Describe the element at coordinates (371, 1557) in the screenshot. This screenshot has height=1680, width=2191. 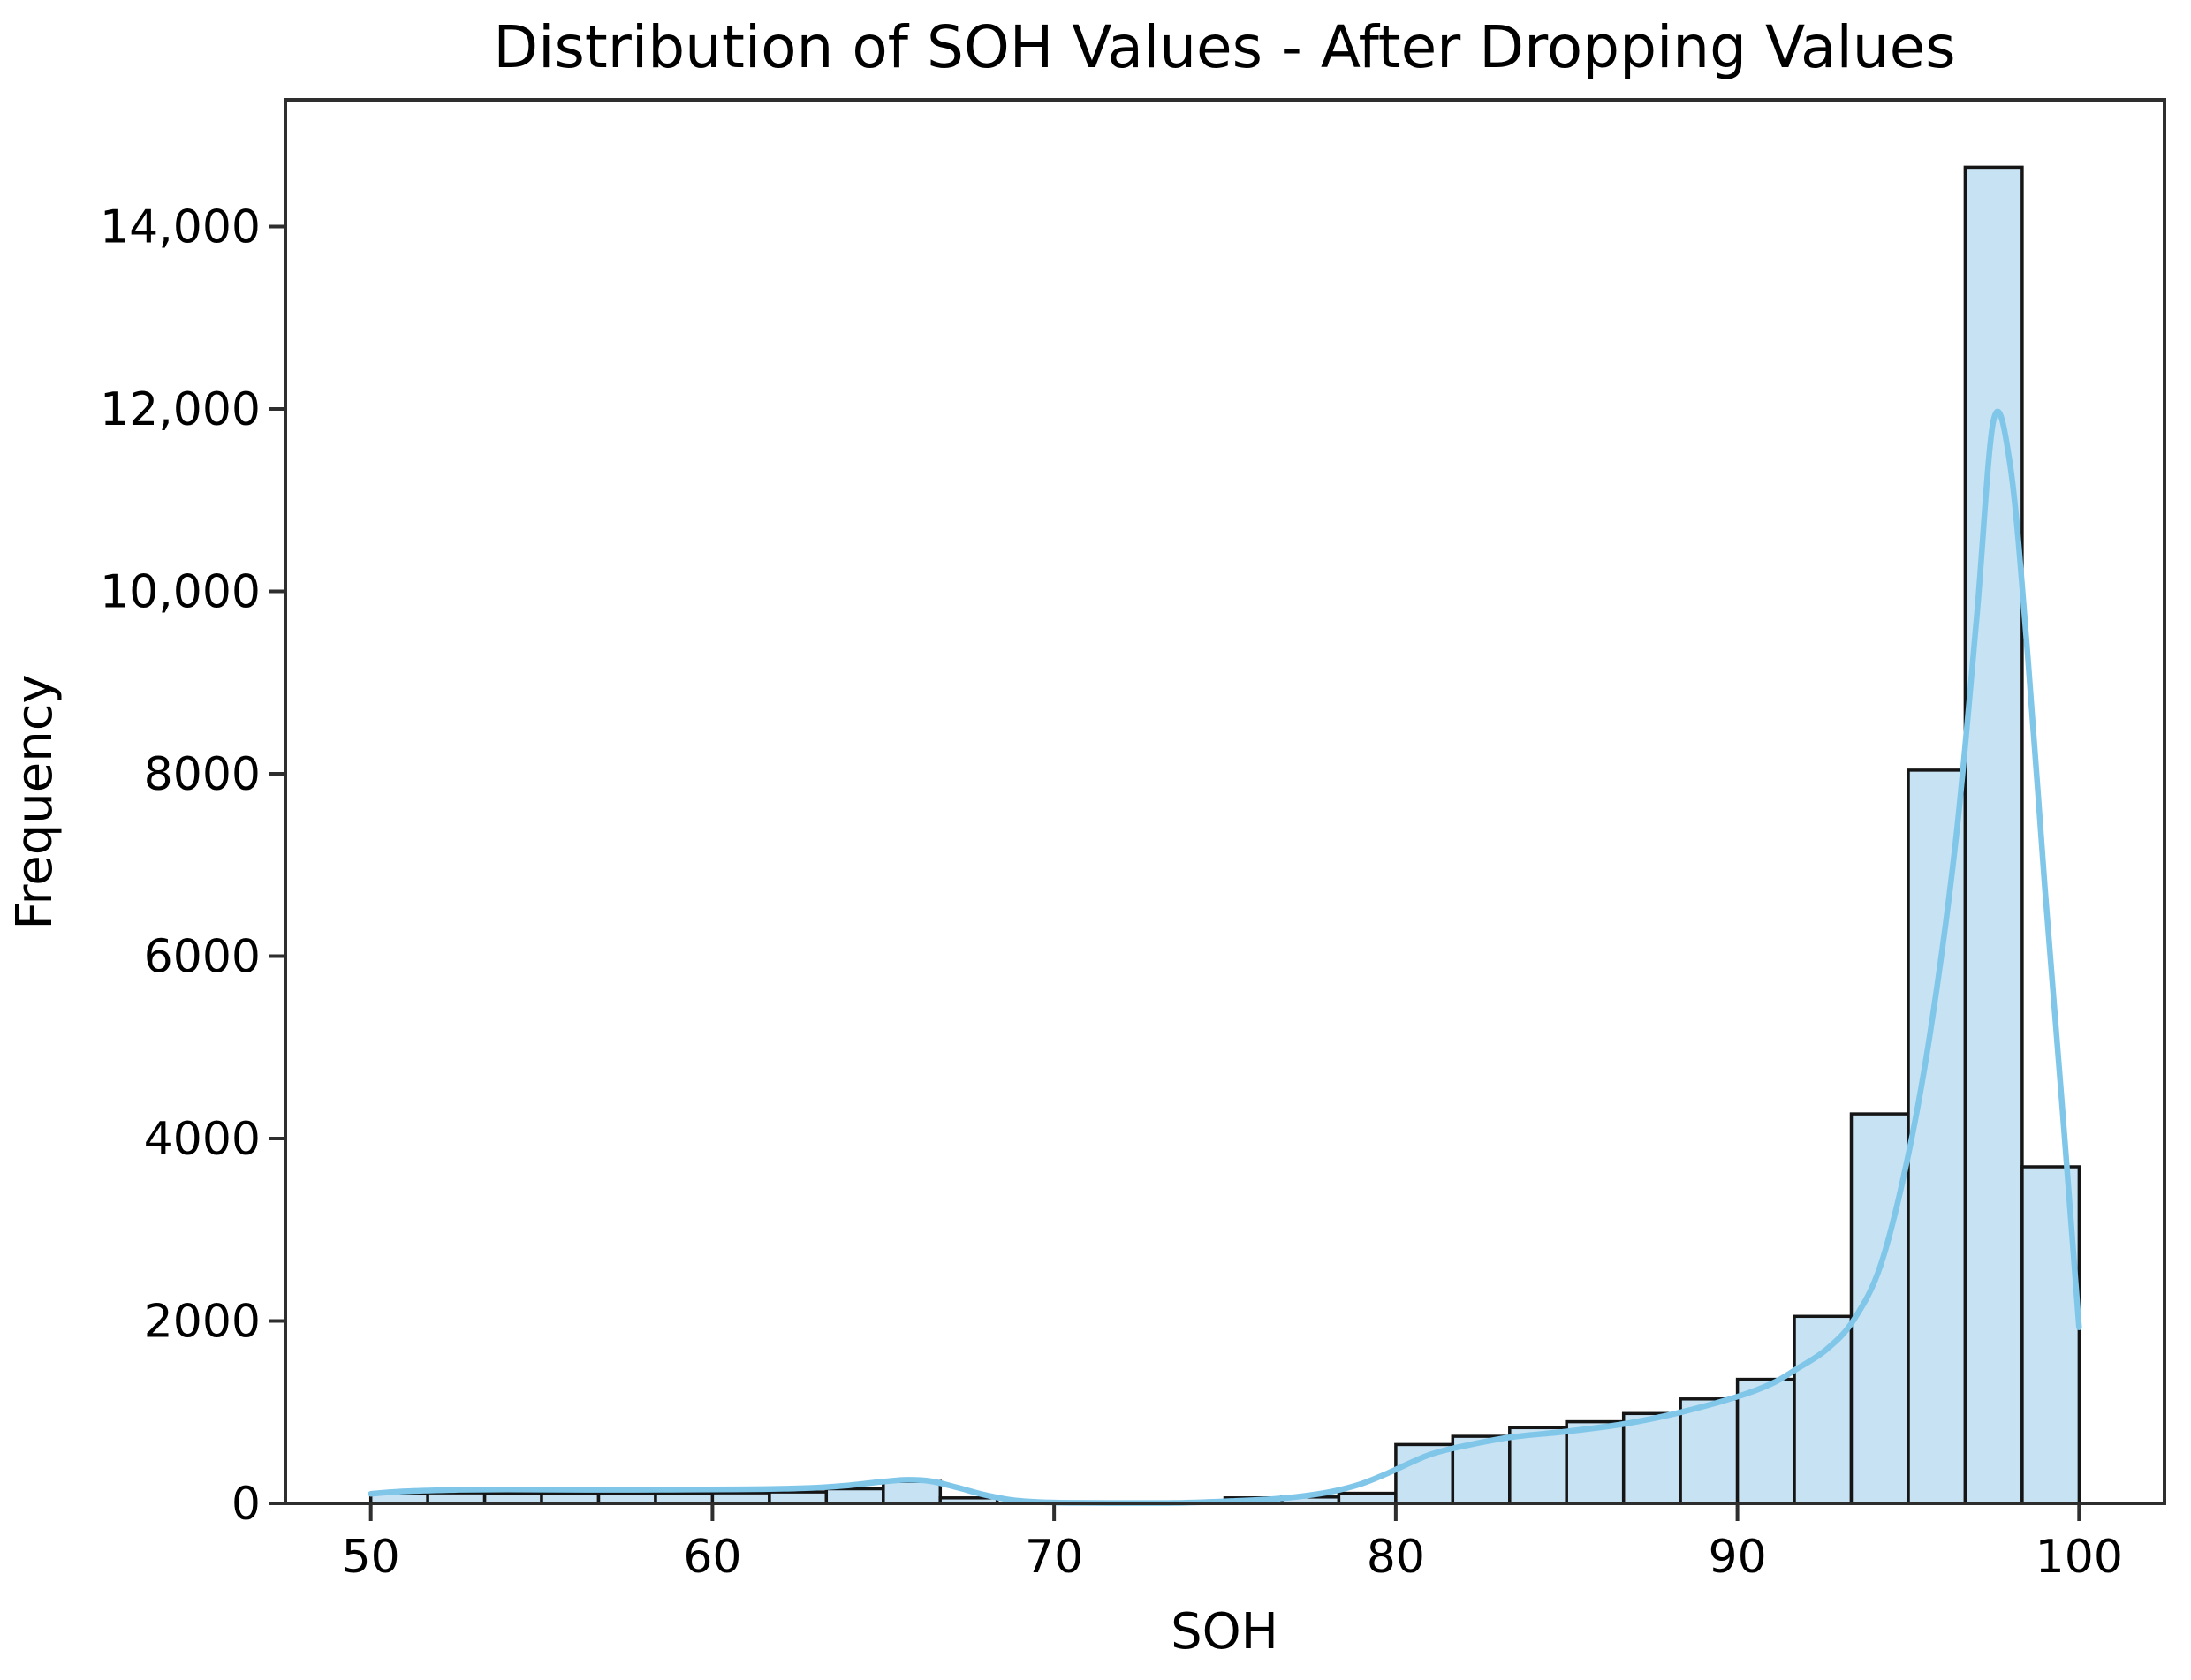
I see `x-tick-label: 50` at that location.